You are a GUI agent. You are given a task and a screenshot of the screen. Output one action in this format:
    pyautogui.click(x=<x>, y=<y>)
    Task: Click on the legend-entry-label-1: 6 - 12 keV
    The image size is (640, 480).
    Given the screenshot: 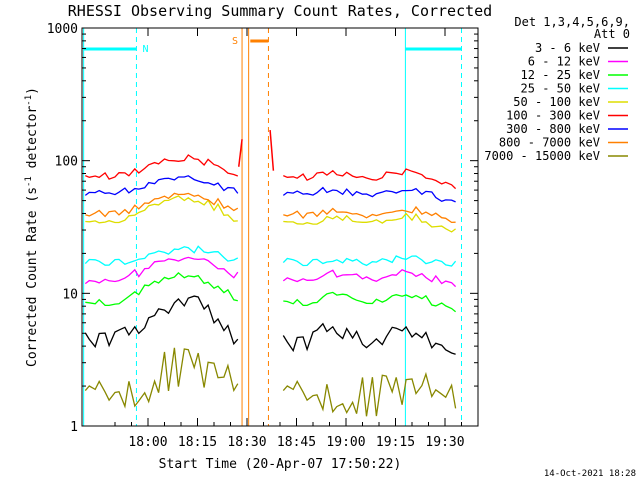 What is the action you would take?
    pyautogui.click(x=564, y=62)
    